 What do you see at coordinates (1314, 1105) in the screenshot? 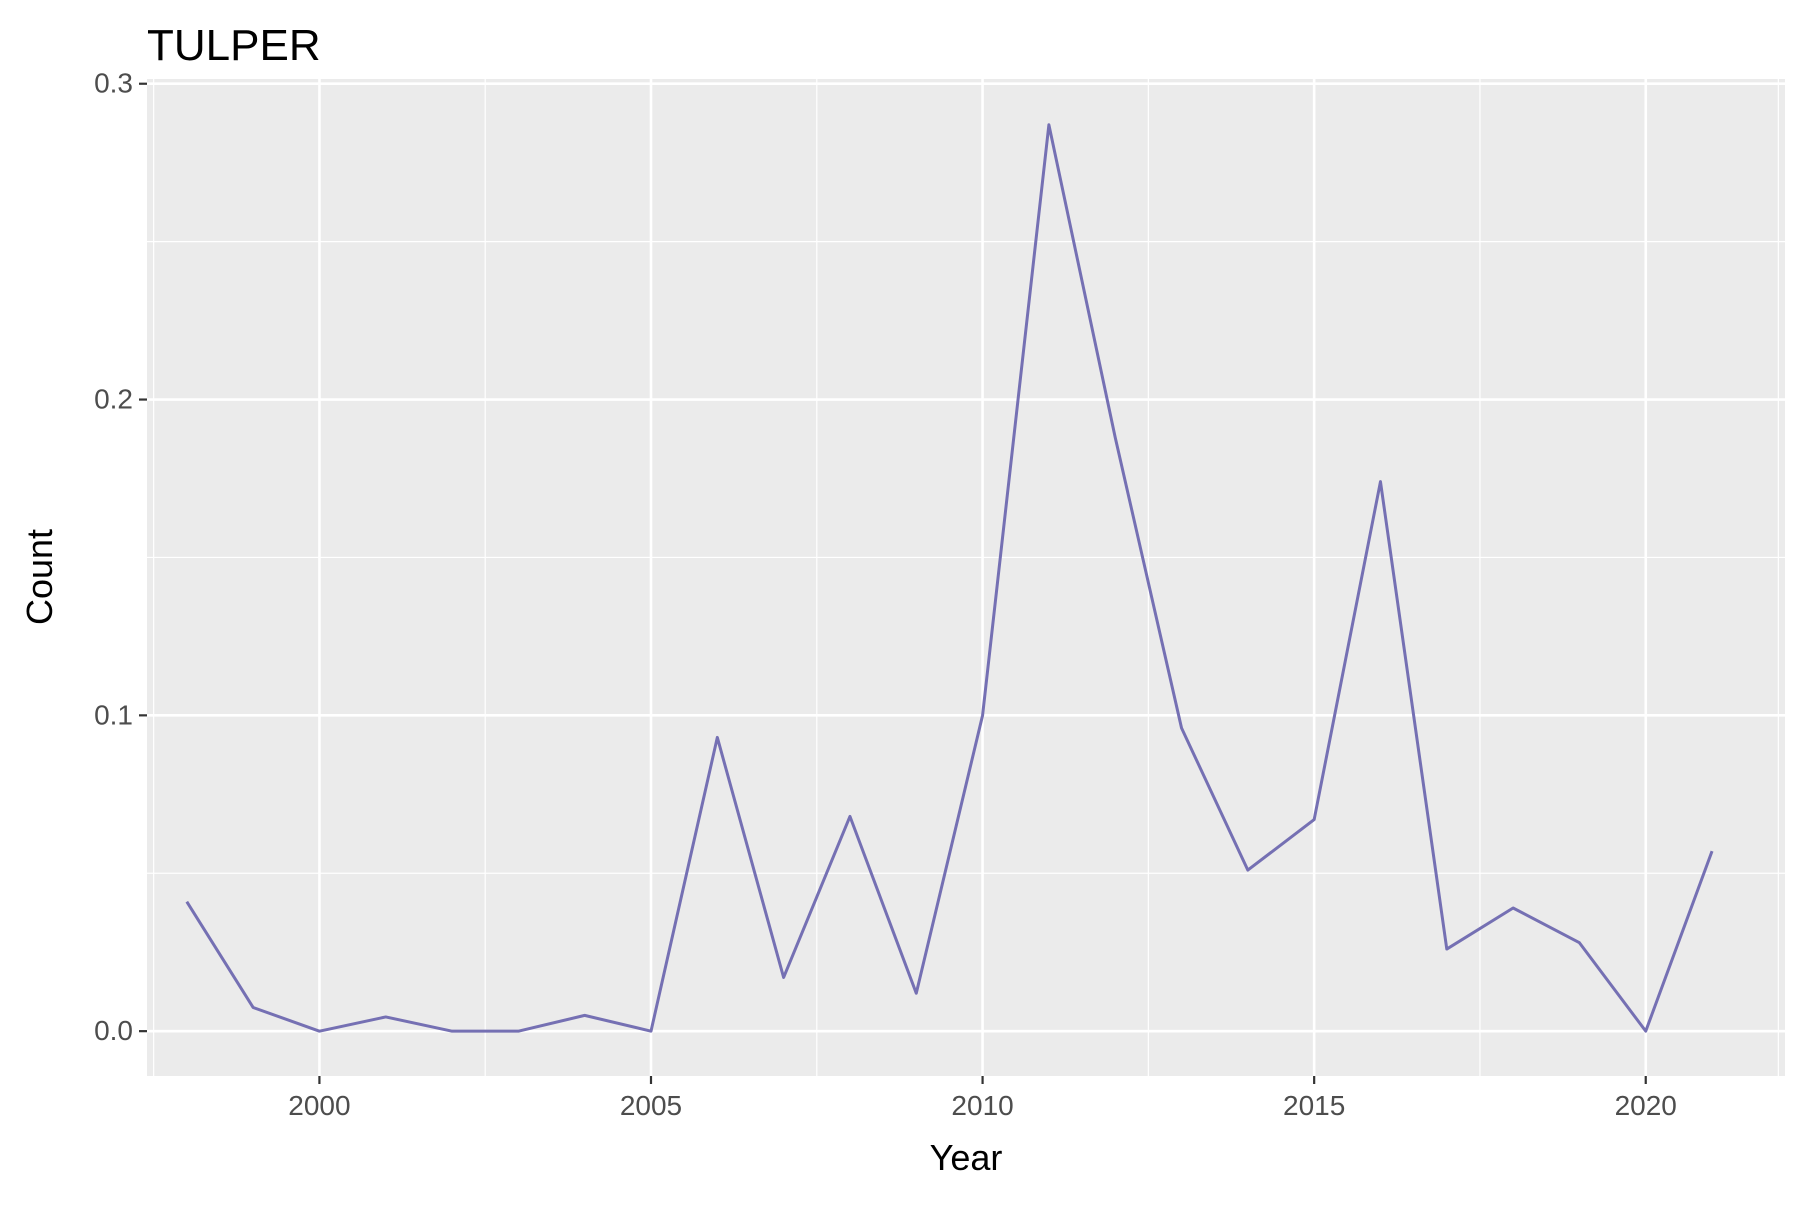
I see `x-tick-label: 2015` at bounding box center [1314, 1105].